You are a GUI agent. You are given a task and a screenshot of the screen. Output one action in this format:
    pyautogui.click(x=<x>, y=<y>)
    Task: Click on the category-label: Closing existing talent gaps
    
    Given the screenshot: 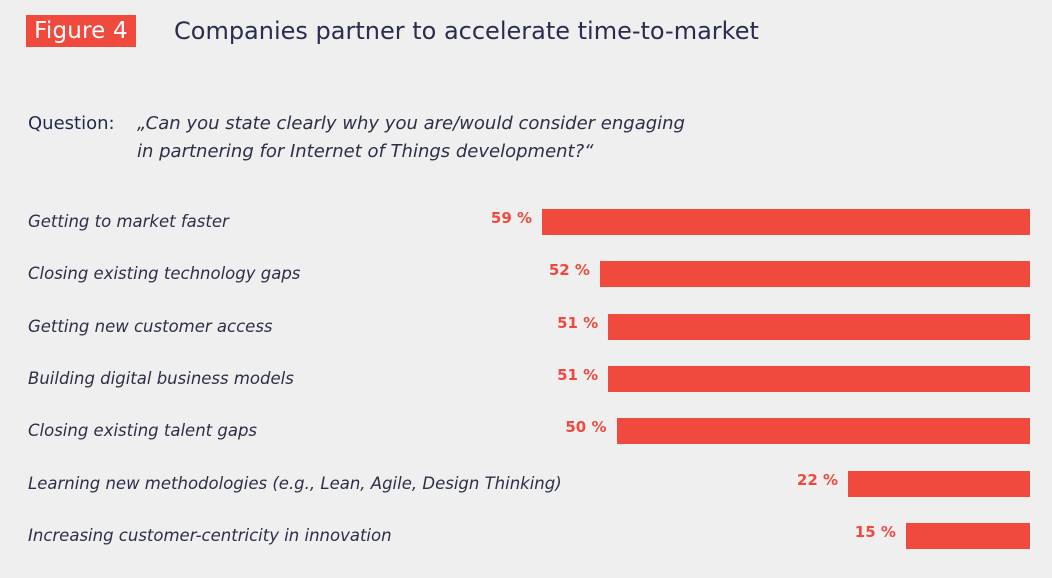 What is the action you would take?
    pyautogui.click(x=143, y=431)
    